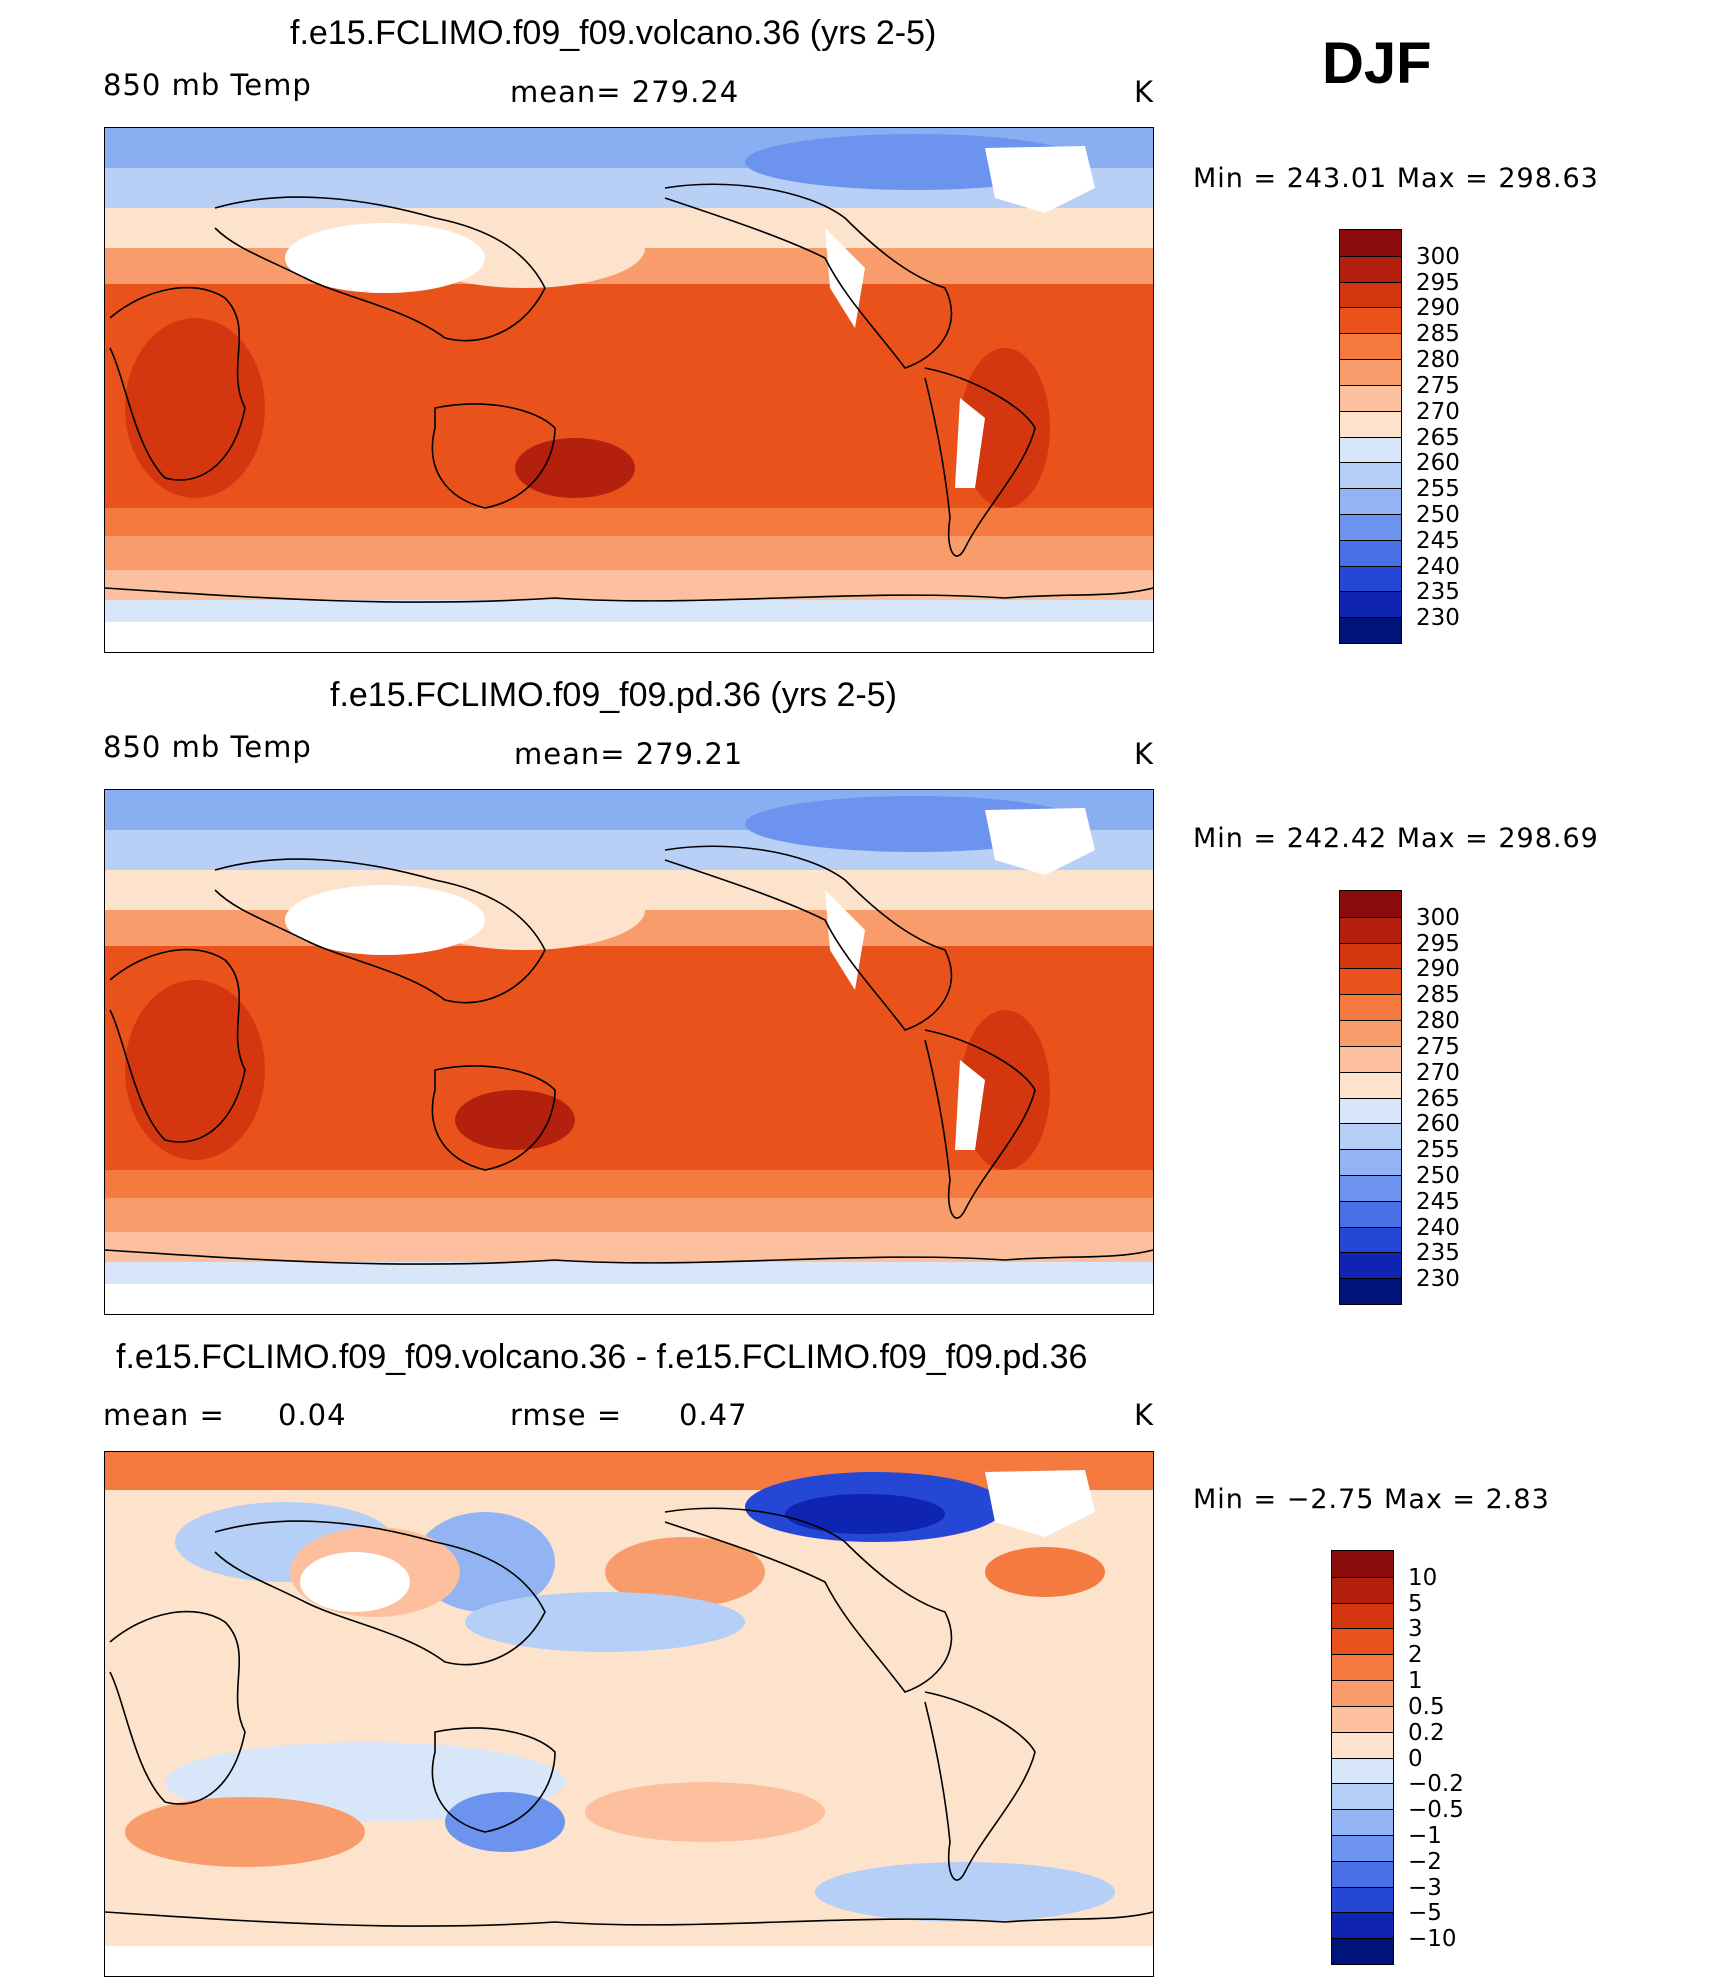 The width and height of the screenshot is (1710, 1977). I want to click on colorbar-tick-label: −10, so click(1432, 1939).